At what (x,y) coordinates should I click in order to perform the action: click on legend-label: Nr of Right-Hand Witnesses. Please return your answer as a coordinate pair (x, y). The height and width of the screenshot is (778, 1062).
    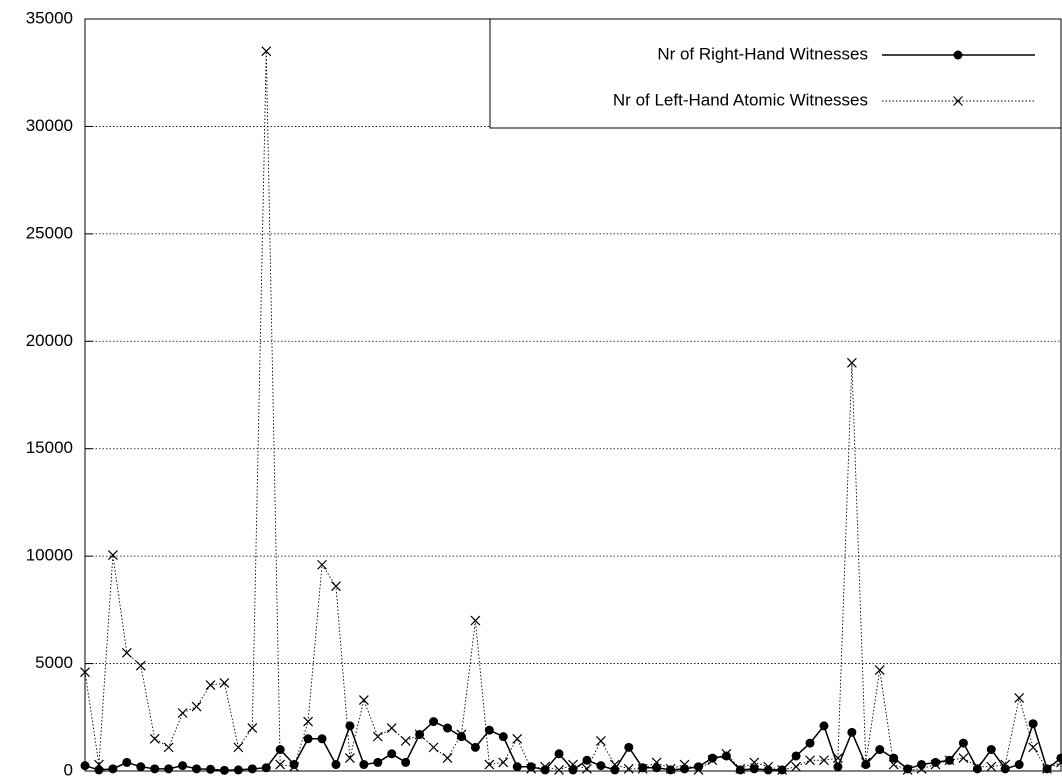
    Looking at the image, I should click on (762, 53).